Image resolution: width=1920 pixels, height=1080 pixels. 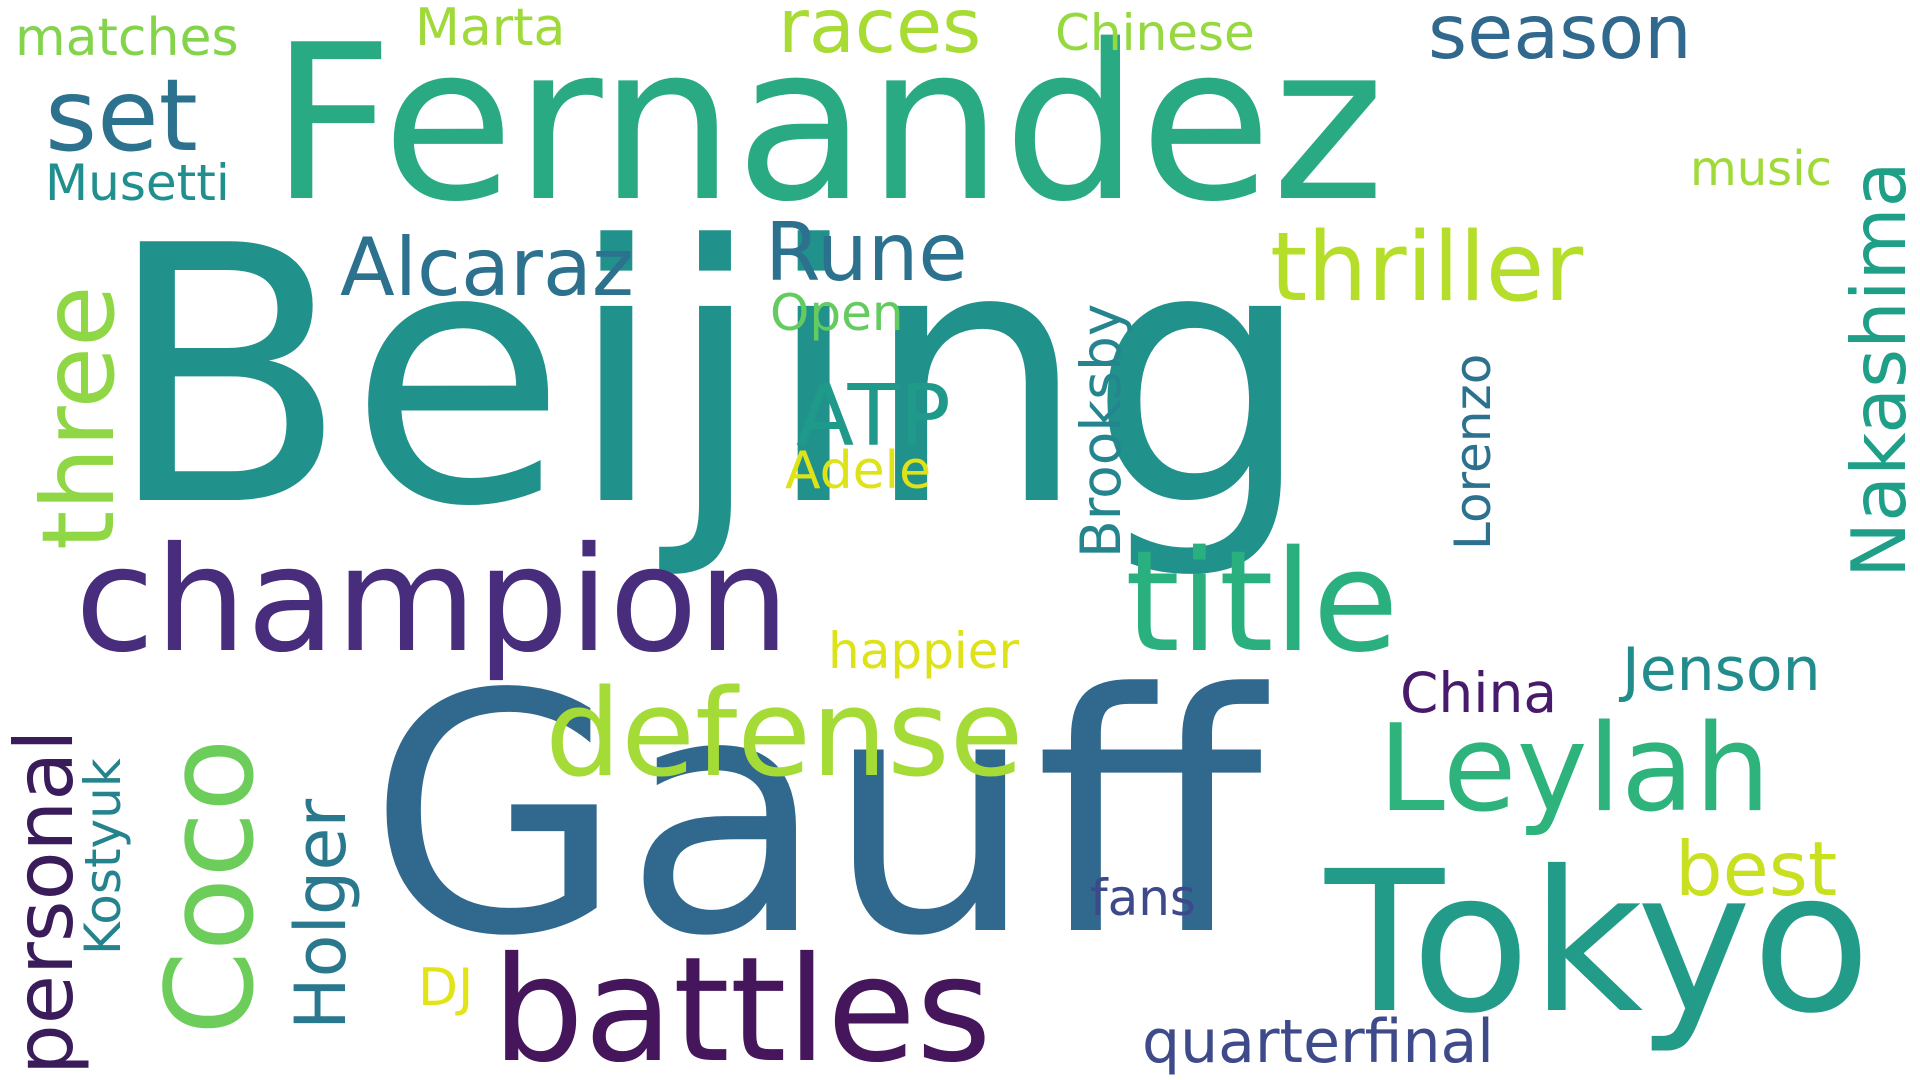 I want to click on word-holger: Holger, so click(x=321, y=914).